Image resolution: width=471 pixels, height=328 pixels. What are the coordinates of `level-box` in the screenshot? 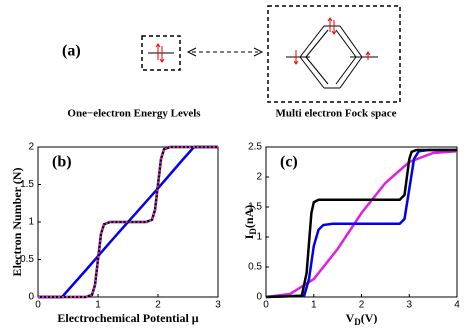 It's located at (161, 53).